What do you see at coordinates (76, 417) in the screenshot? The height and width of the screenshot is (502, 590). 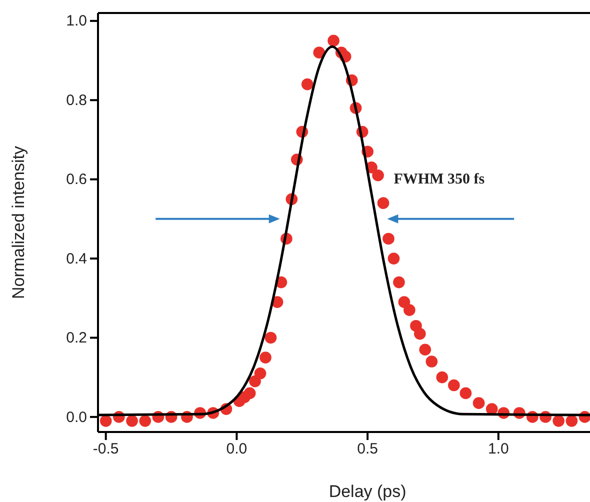 I see `y-tick-label: 0.0` at bounding box center [76, 417].